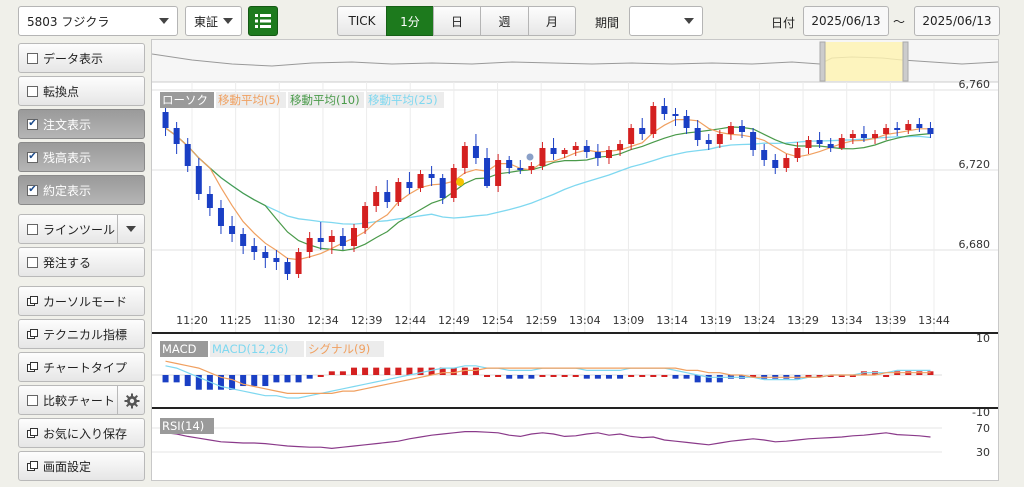 This screenshot has height=487, width=1024. I want to click on period-select, so click(666, 21).